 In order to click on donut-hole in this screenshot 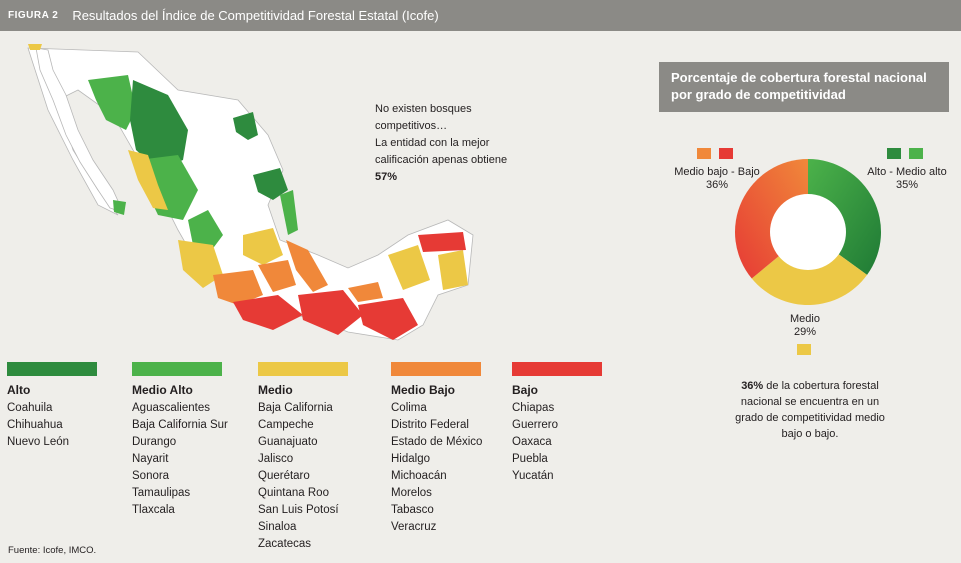, I will do `click(808, 232)`.